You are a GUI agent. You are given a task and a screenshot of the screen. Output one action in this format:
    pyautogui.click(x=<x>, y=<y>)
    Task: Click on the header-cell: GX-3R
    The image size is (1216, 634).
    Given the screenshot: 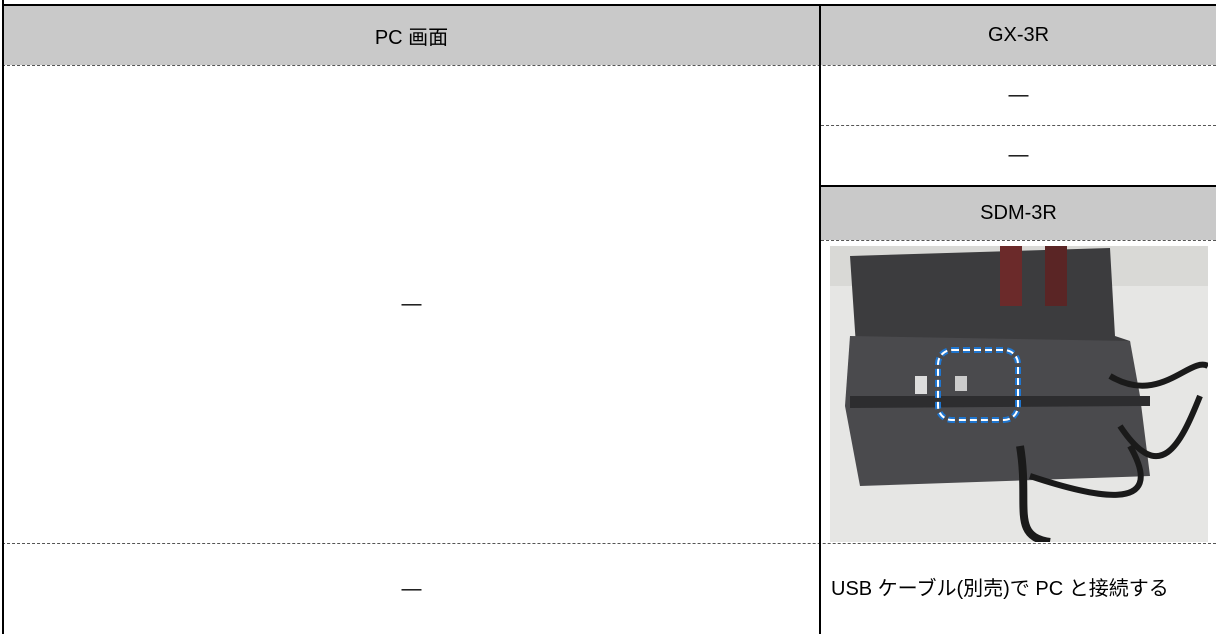 What is the action you would take?
    pyautogui.click(x=1018, y=35)
    